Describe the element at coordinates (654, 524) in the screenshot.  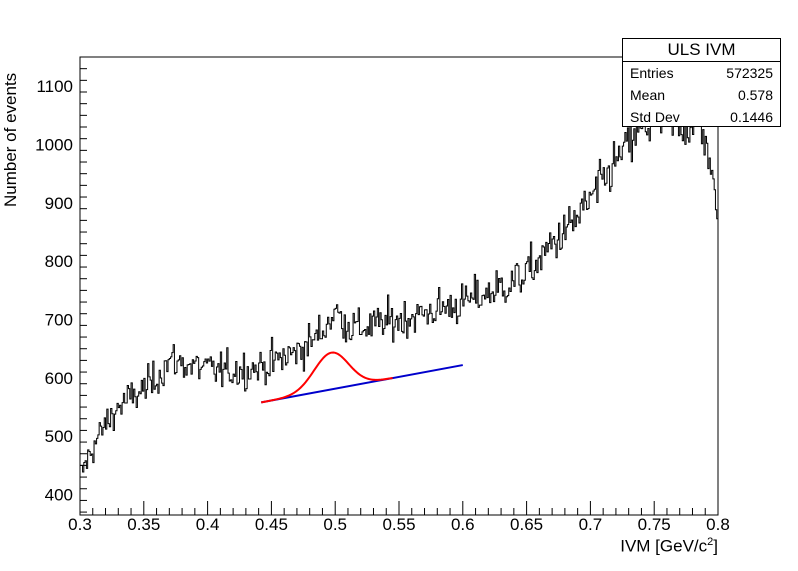
I see `x-tick-label: 0.75` at that location.